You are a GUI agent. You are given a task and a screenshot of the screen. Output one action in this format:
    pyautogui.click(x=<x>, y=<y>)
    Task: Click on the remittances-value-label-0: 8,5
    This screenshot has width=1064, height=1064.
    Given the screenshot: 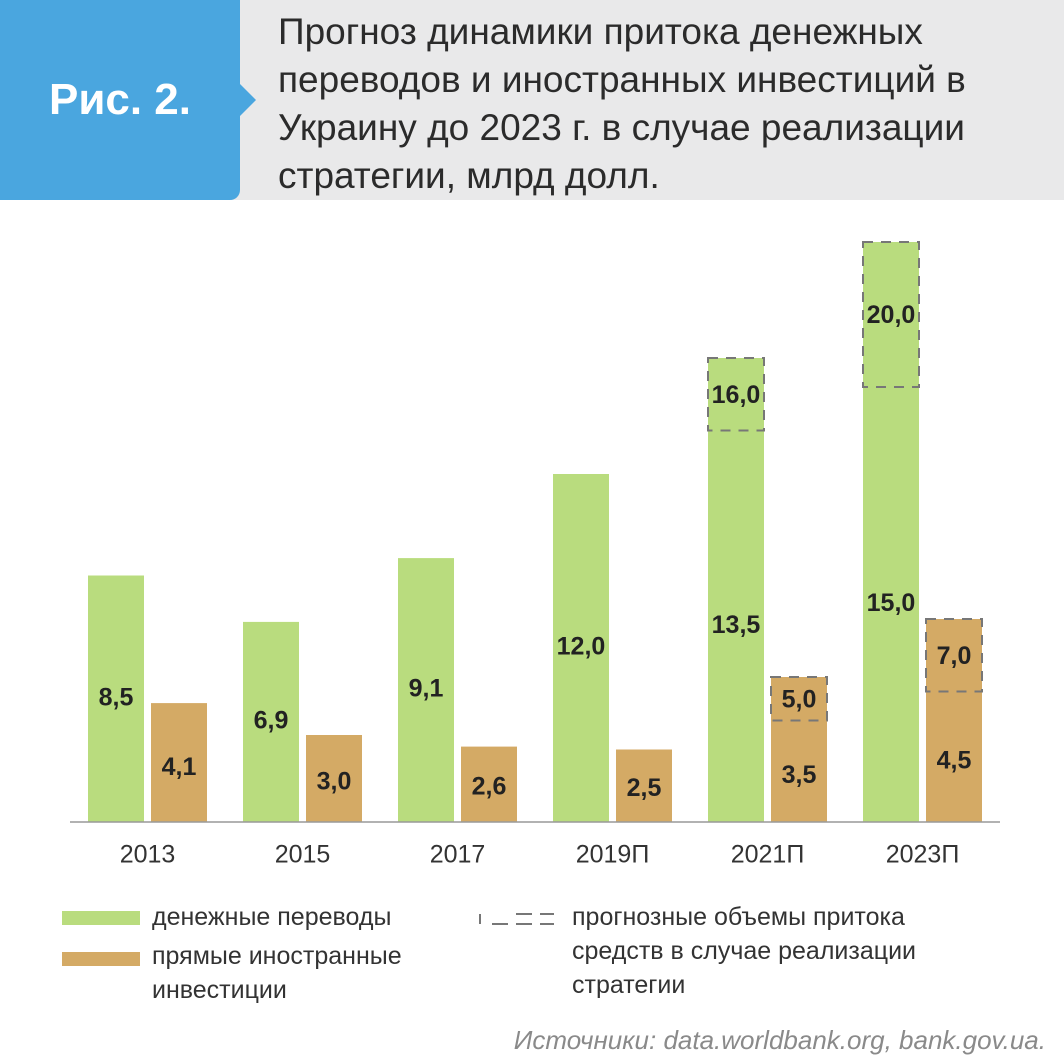 What is the action you would take?
    pyautogui.click(x=116, y=697)
    